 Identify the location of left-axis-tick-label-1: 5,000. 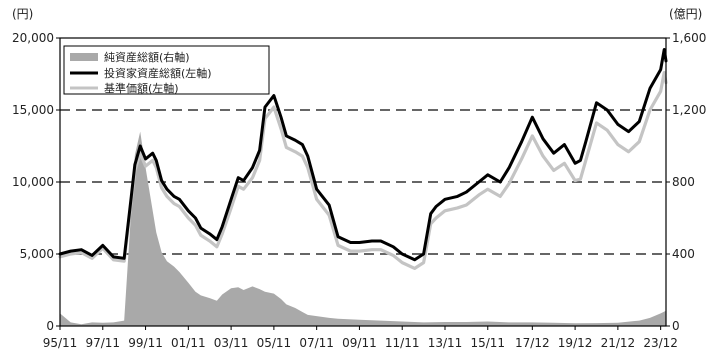
(37, 254).